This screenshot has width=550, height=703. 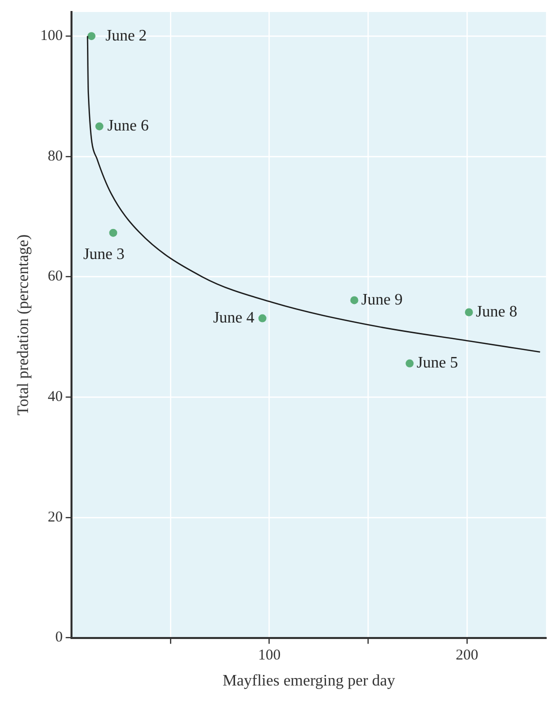 What do you see at coordinates (126, 35) in the screenshot?
I see `annotation: June 2` at bounding box center [126, 35].